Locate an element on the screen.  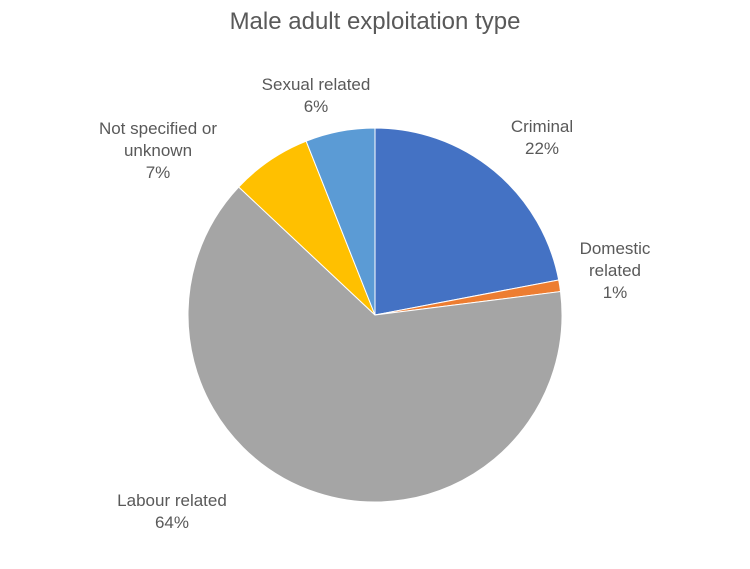
slice-name-sexual-related: Sexual related is located at coordinates (316, 84).